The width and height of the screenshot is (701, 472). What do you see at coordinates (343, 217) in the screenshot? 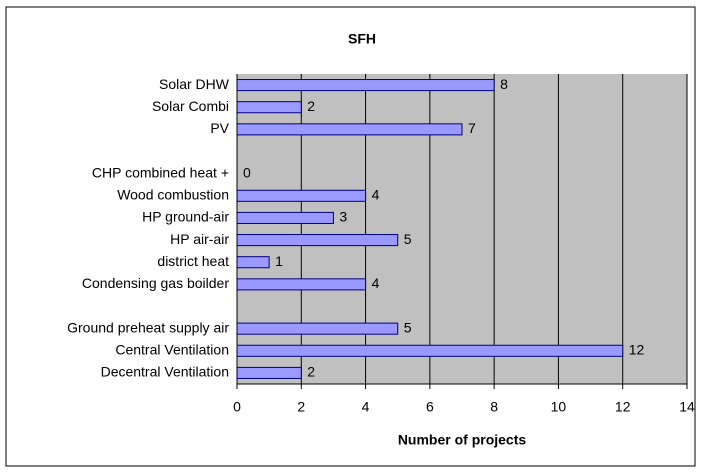
I see `data-label: 3` at bounding box center [343, 217].